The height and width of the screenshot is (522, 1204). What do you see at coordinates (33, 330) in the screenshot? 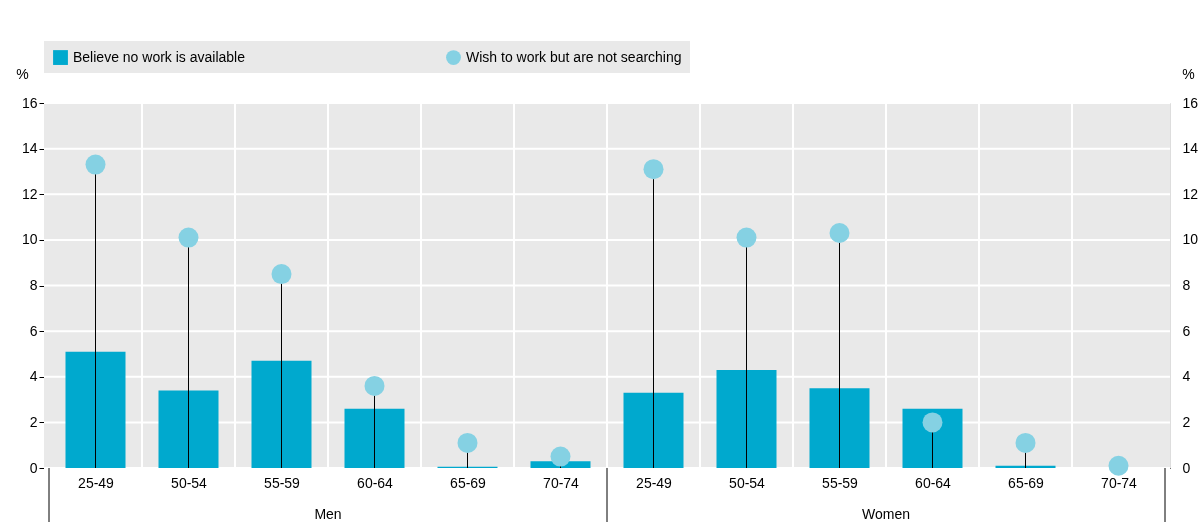
I see `y-tick-label: 6` at bounding box center [33, 330].